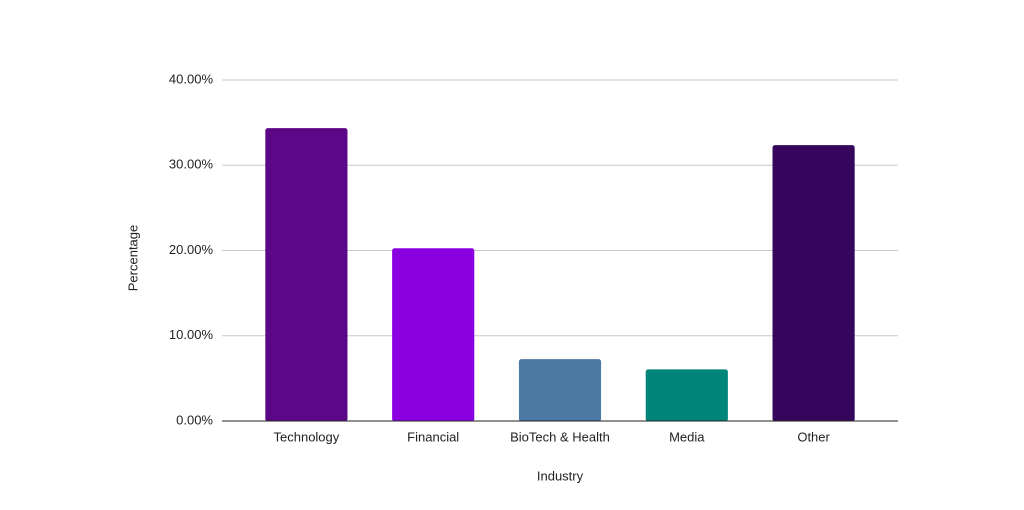 The image size is (1024, 510). Describe the element at coordinates (191, 334) in the screenshot. I see `y-tick-label: 10.00%` at that location.